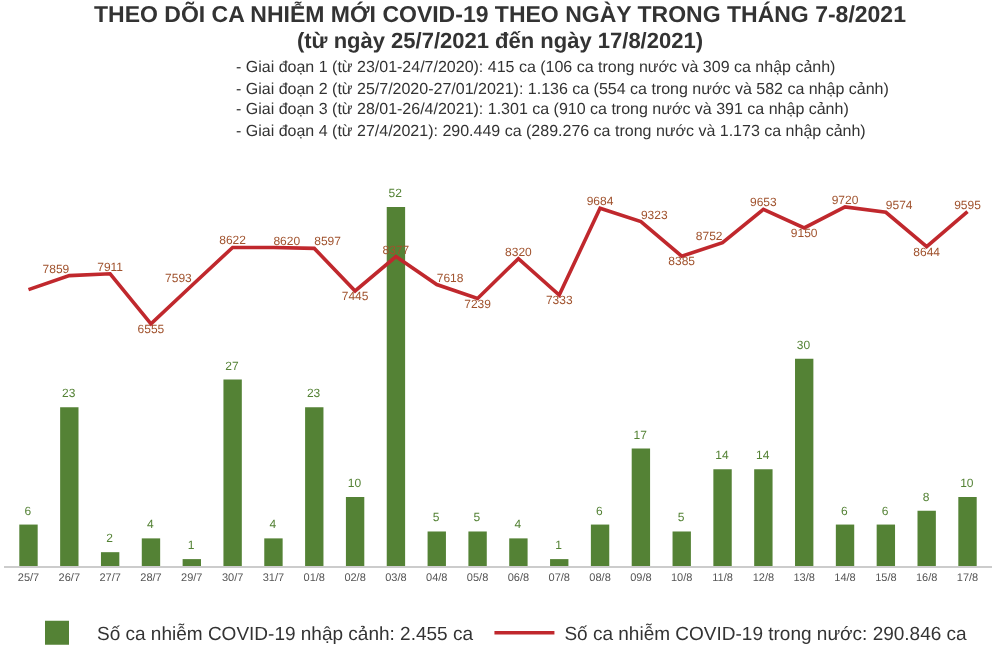  I want to click on chart-title: THEO DÕI CA NHIỄM MỚI COVID-19 THEO NGÀY TRONG THÁNG 7-8/2021, so click(500, 16).